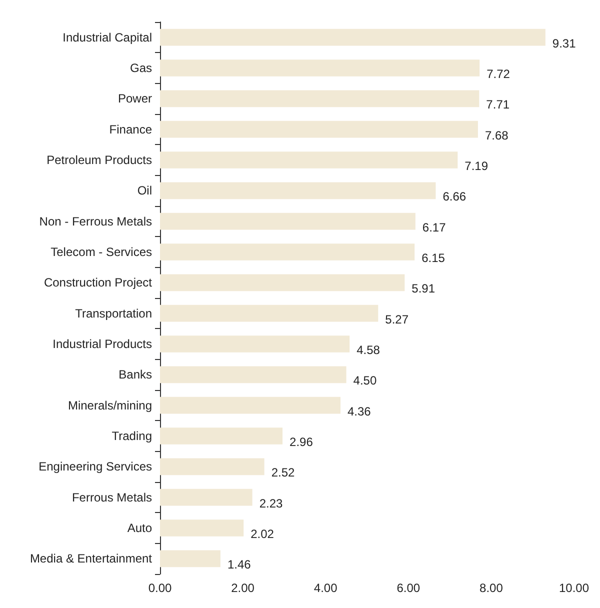 The image size is (600, 608). I want to click on x-tick-label: 4.00, so click(326, 588).